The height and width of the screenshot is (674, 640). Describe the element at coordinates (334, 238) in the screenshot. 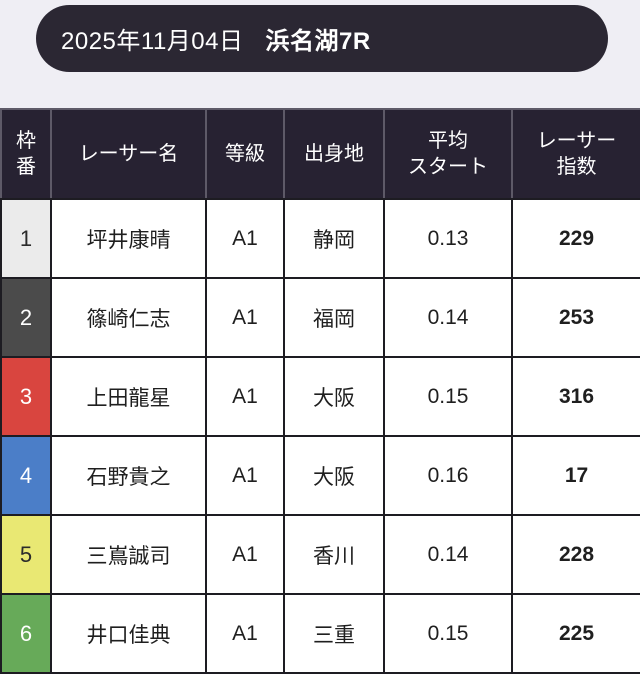

I see `hometown-cell: 静岡` at that location.